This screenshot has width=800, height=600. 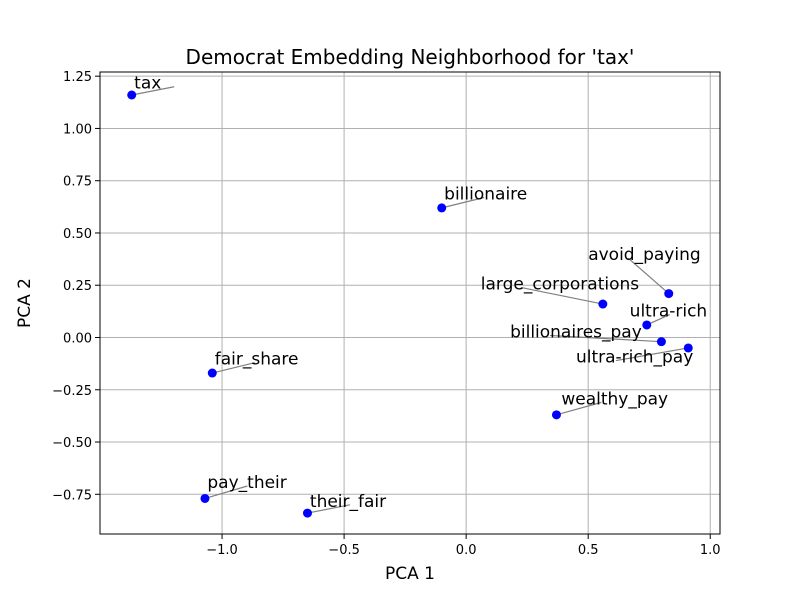 I want to click on y-axis-title: PCA 2, so click(x=25, y=303).